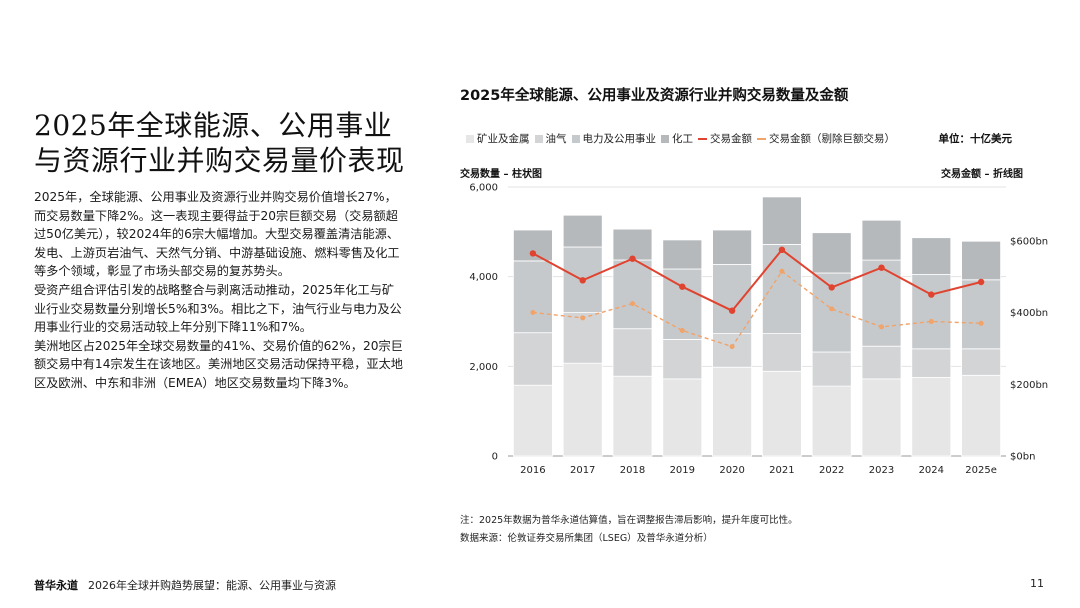 The height and width of the screenshot is (608, 1080). Describe the element at coordinates (826, 138) in the screenshot. I see `legend-item-deal-value-ex: 交易金额（剔除巨额交易）` at that location.